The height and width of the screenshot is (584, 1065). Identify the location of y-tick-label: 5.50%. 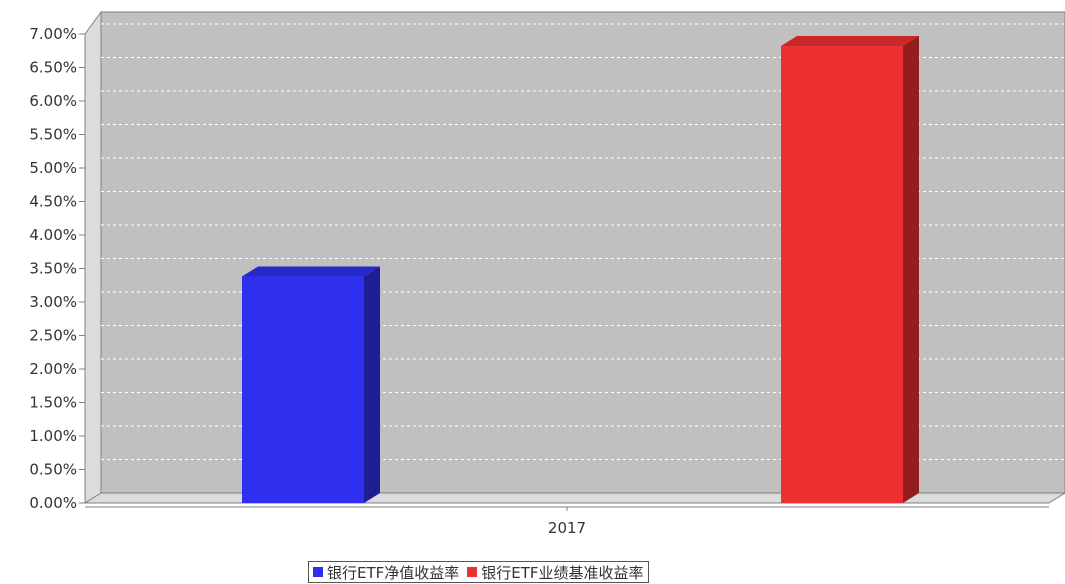
(53, 135).